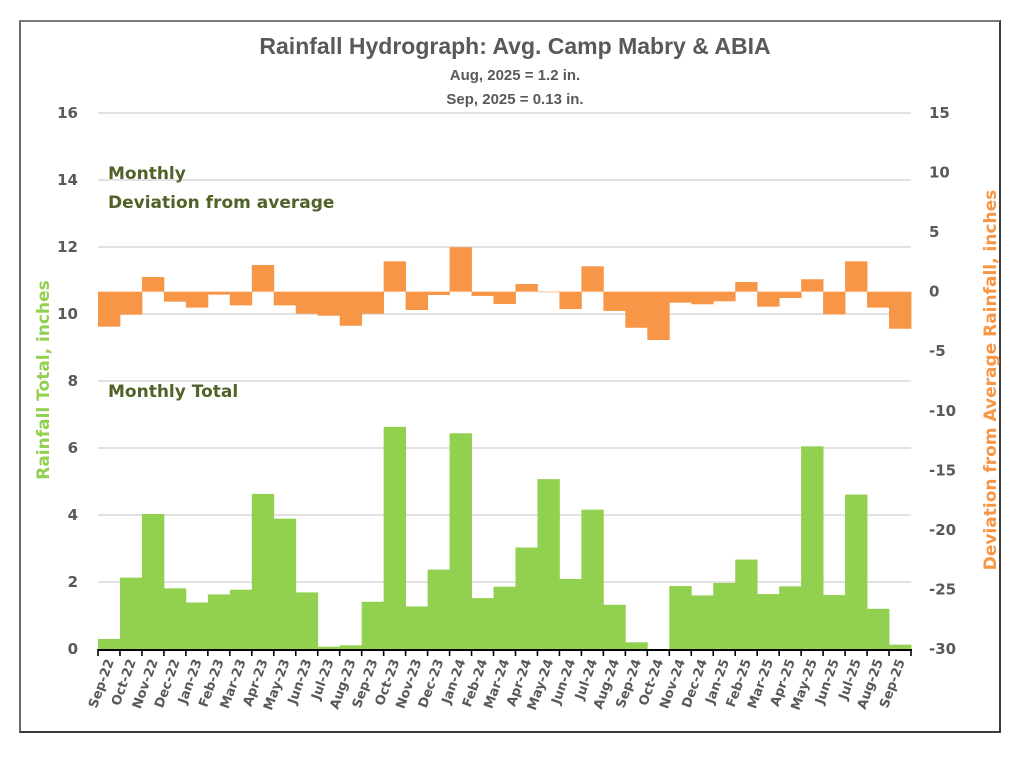 This screenshot has height=758, width=1024. Describe the element at coordinates (515, 75) in the screenshot. I see `chart-subtitle-aug: Aug, 2025 = 1.2 in.` at that location.